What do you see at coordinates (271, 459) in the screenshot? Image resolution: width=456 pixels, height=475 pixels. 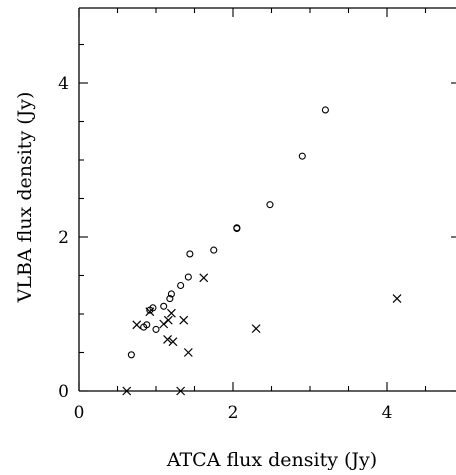 I see `x-axis-label: ATCA flux density (Jy)` at bounding box center [271, 459].